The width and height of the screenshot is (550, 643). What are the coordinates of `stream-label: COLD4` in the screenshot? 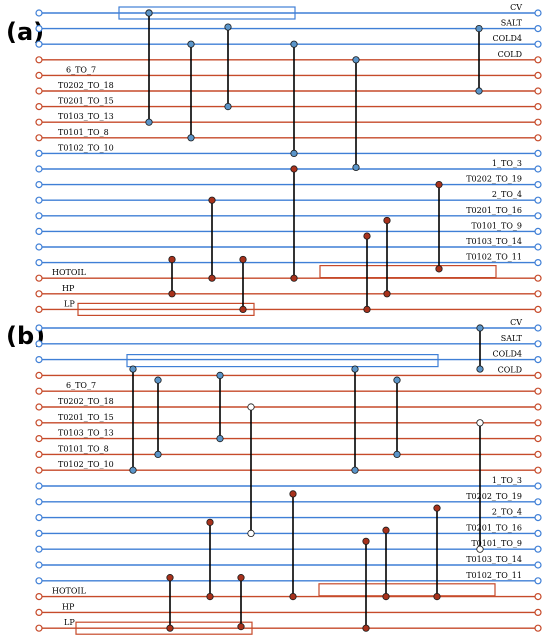 It's located at (508, 38).